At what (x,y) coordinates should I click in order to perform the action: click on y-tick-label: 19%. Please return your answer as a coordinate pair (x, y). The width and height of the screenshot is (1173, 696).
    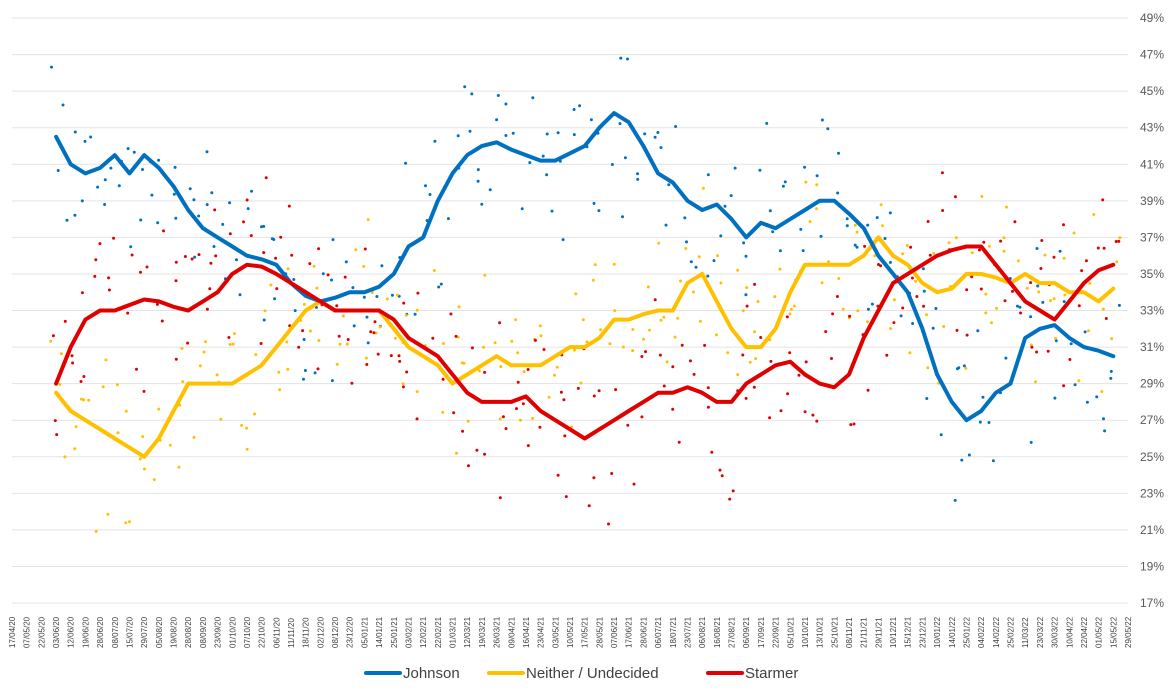
    Looking at the image, I should click on (1152, 566).